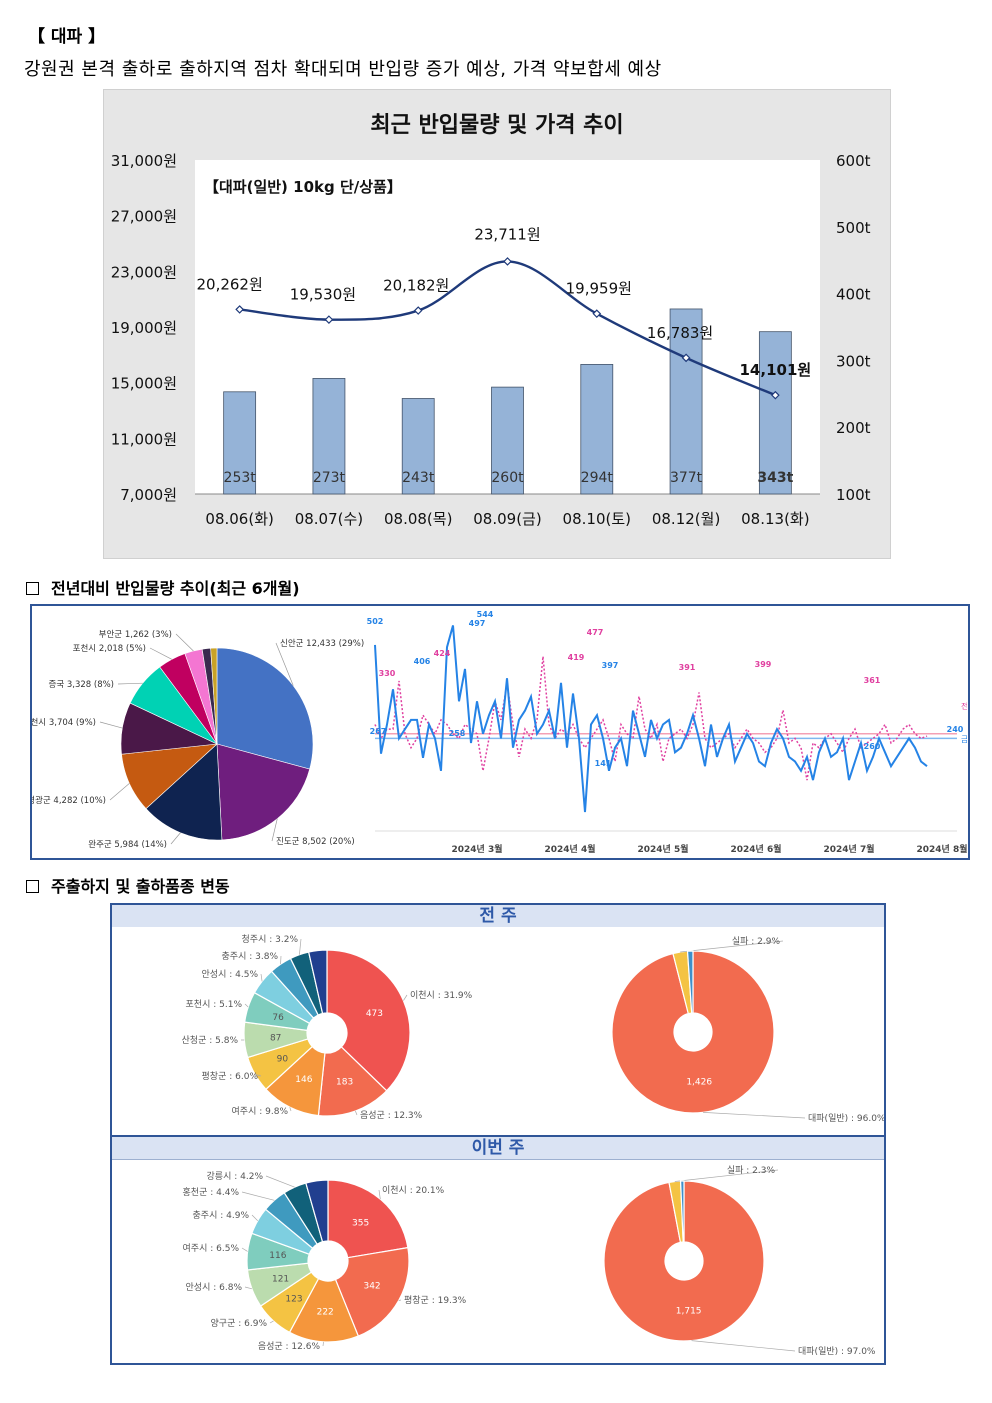 Image resolution: width=992 pixels, height=1403 pixels. What do you see at coordinates (686, 519) in the screenshot?
I see `x-tick-label: 08.12(월)` at bounding box center [686, 519].